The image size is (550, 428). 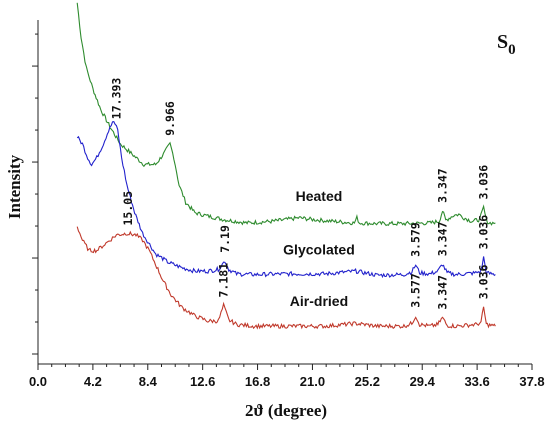 What do you see at coordinates (148, 381) in the screenshot?
I see `x-tick-label: 8.4` at bounding box center [148, 381].